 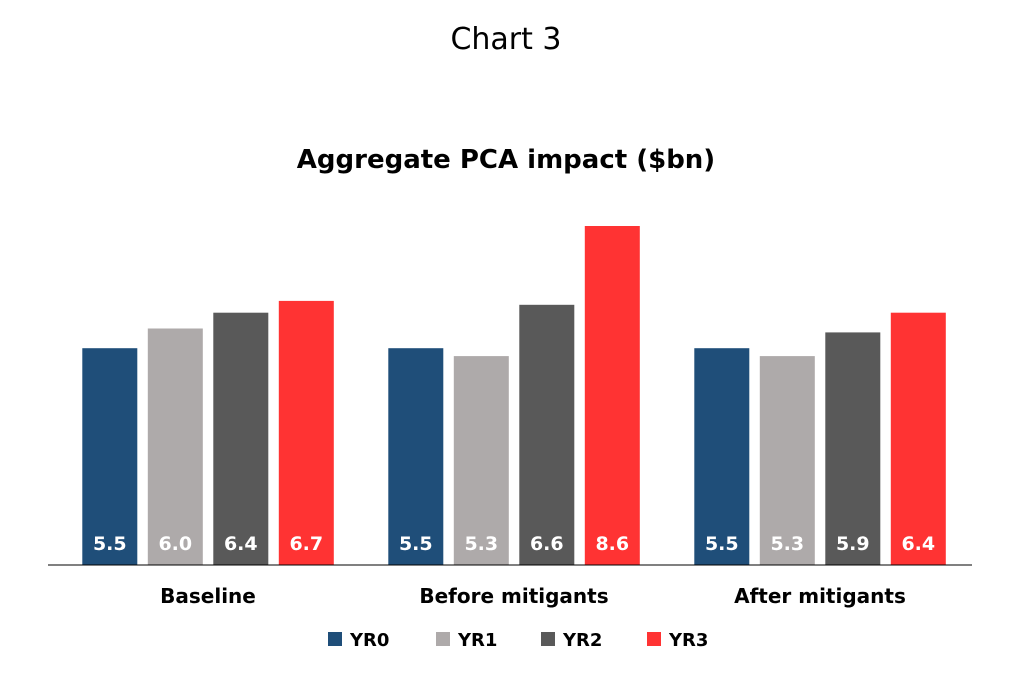 What do you see at coordinates (918, 438) in the screenshot?
I see `bar-after-mitigants-yr3` at bounding box center [918, 438].